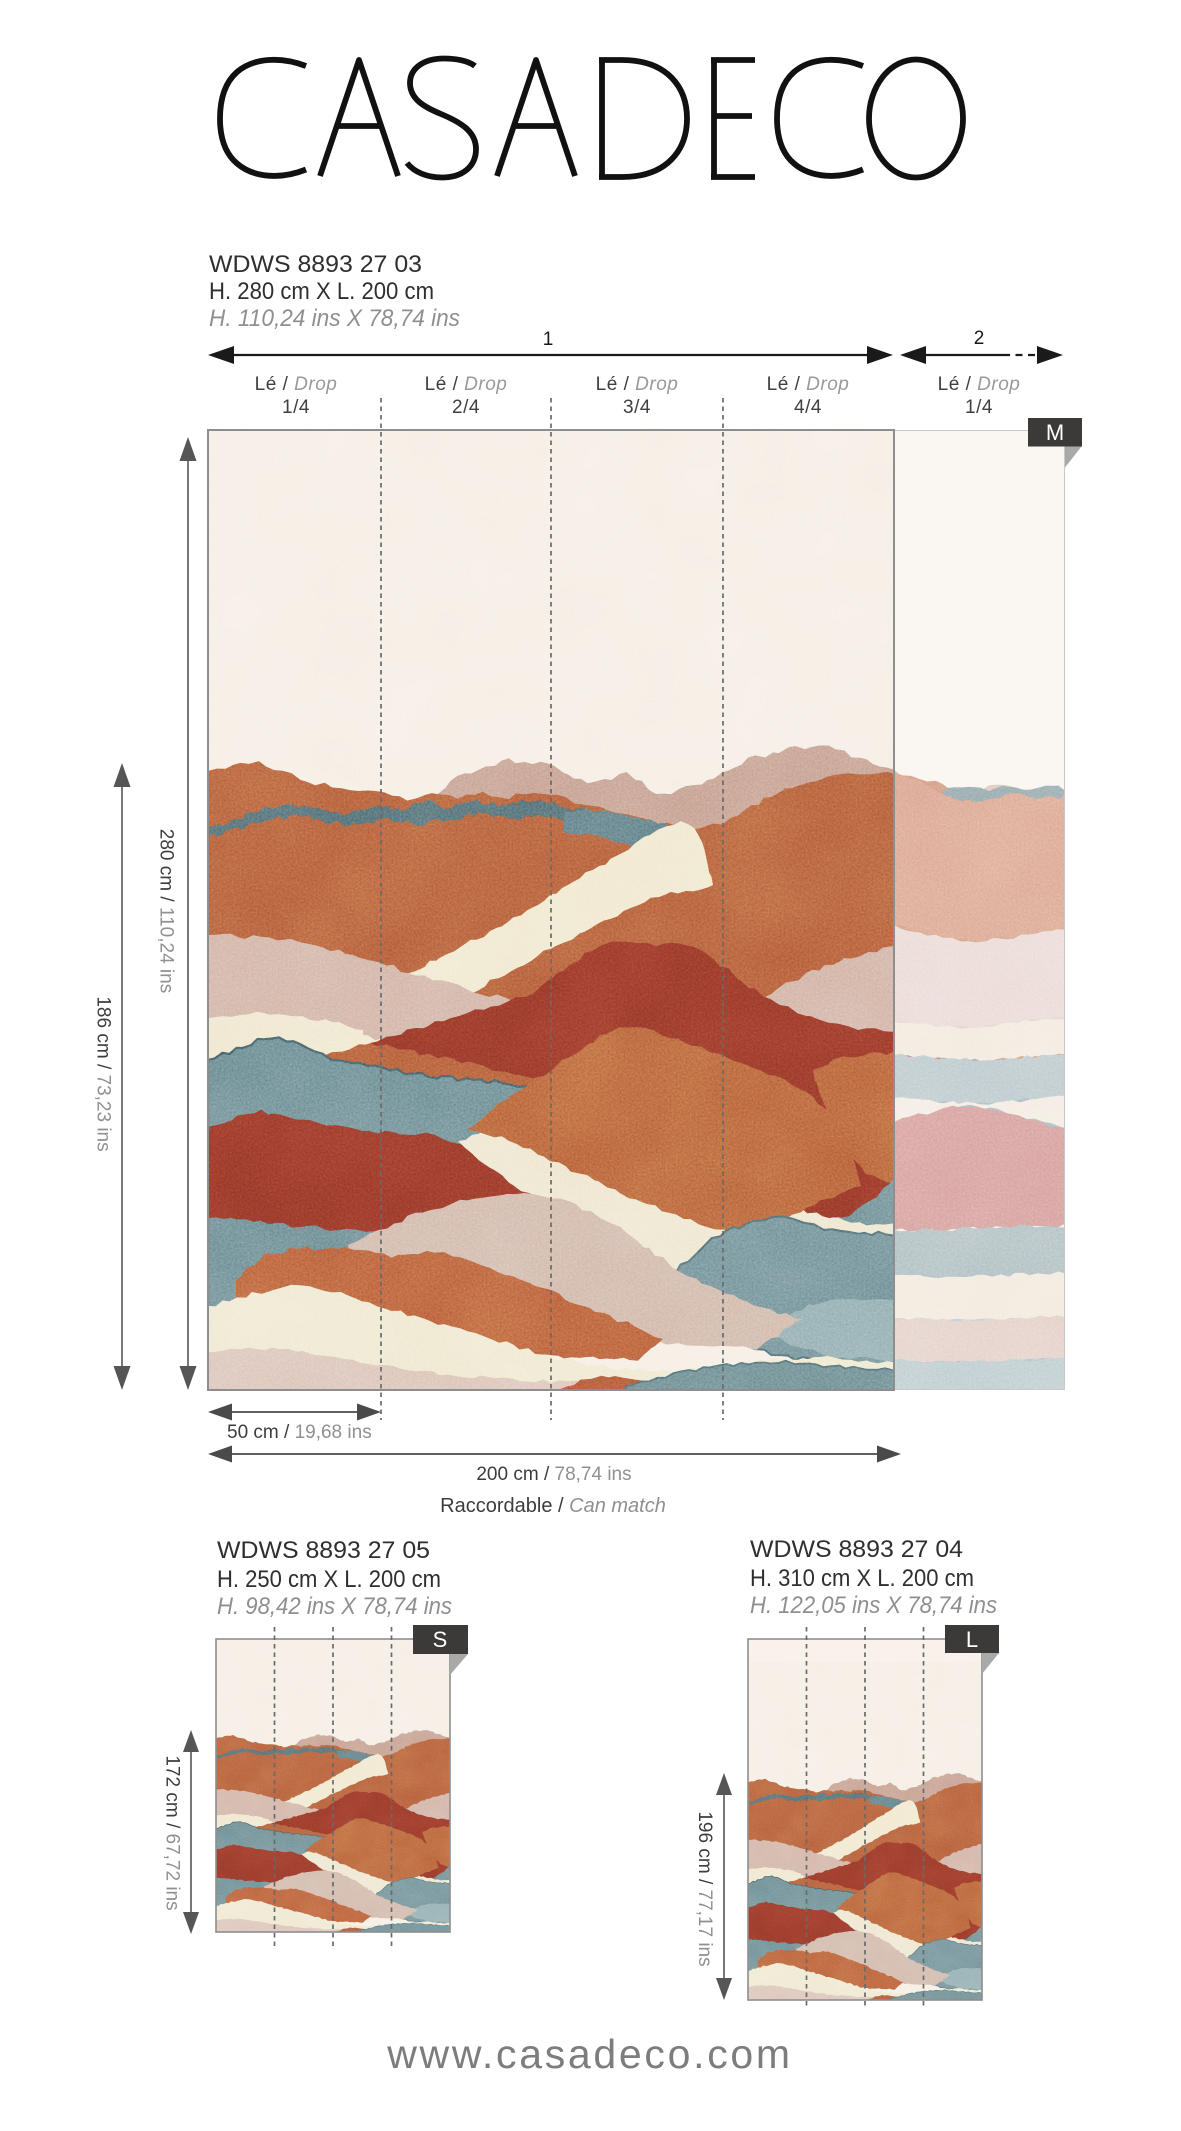 This screenshot has height=2131, width=1181. Describe the element at coordinates (1055, 432) in the screenshot. I see `svg-text: M` at that location.